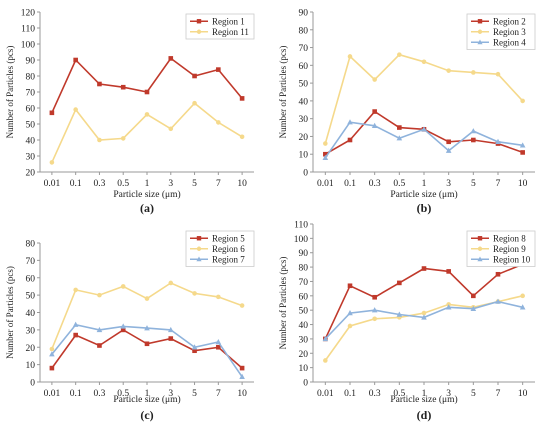 Image resolution: width=550 pixels, height=429 pixels. Describe the element at coordinates (509, 32) in the screenshot. I see `legend-label: Region 3` at that location.